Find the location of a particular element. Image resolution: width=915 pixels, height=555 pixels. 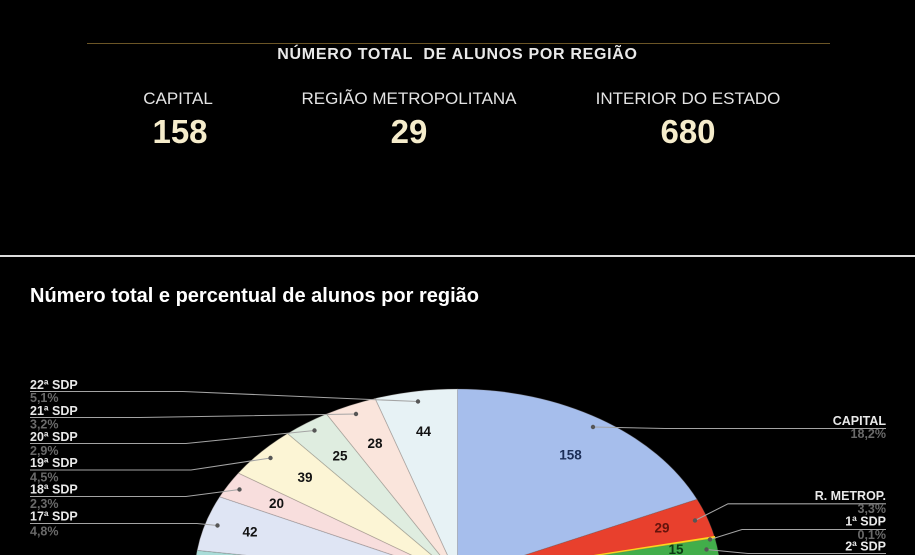

svg-text: 17ª SDP is located at coordinates (54, 516).